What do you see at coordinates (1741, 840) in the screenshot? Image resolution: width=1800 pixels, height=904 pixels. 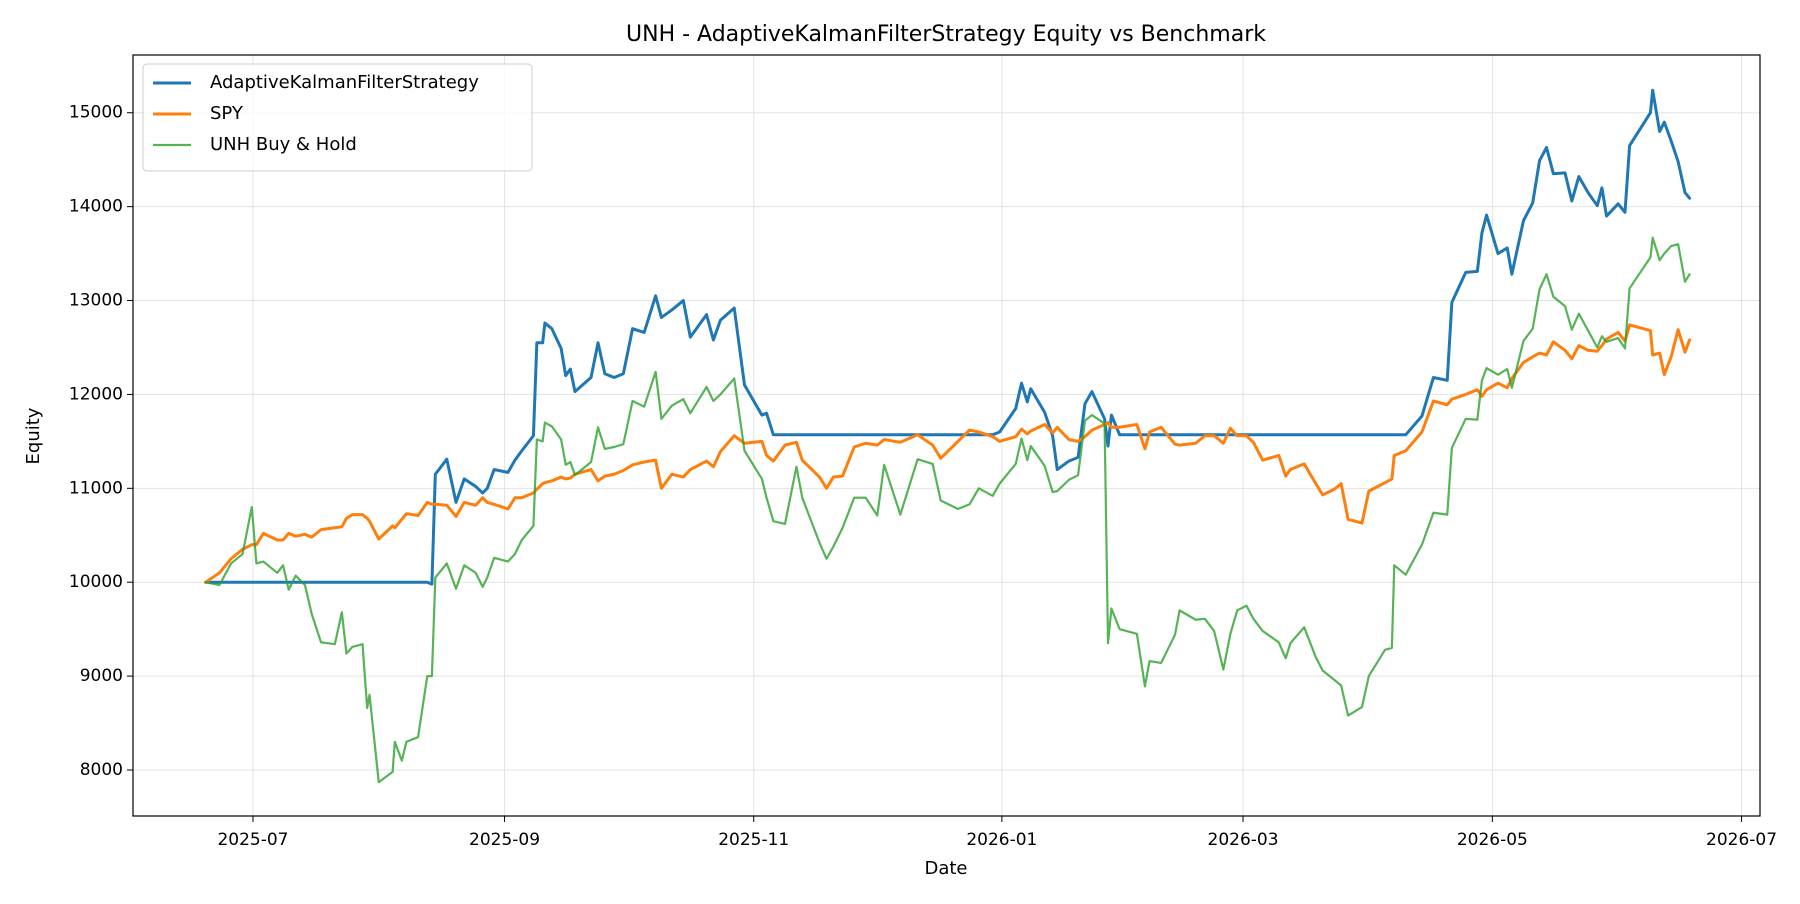 I see `x-tick-label: 2026-07` at bounding box center [1741, 840].